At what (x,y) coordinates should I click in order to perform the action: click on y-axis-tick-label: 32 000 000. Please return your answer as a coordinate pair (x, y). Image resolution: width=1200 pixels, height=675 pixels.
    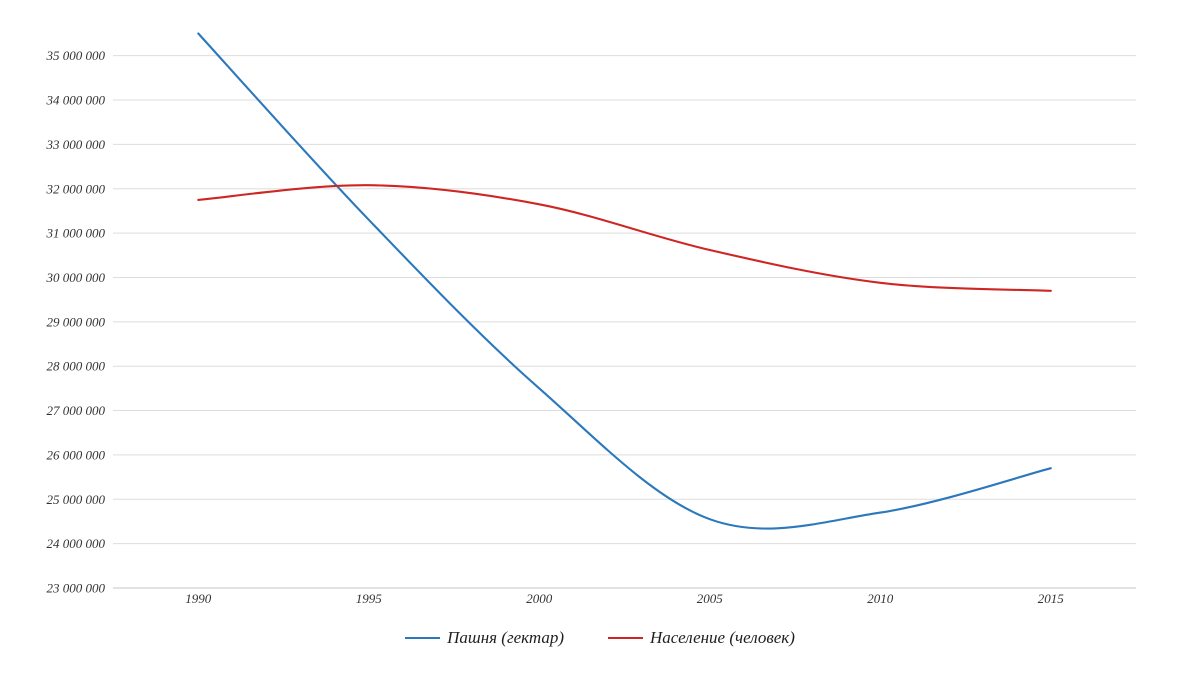
    Looking at the image, I should click on (76, 188).